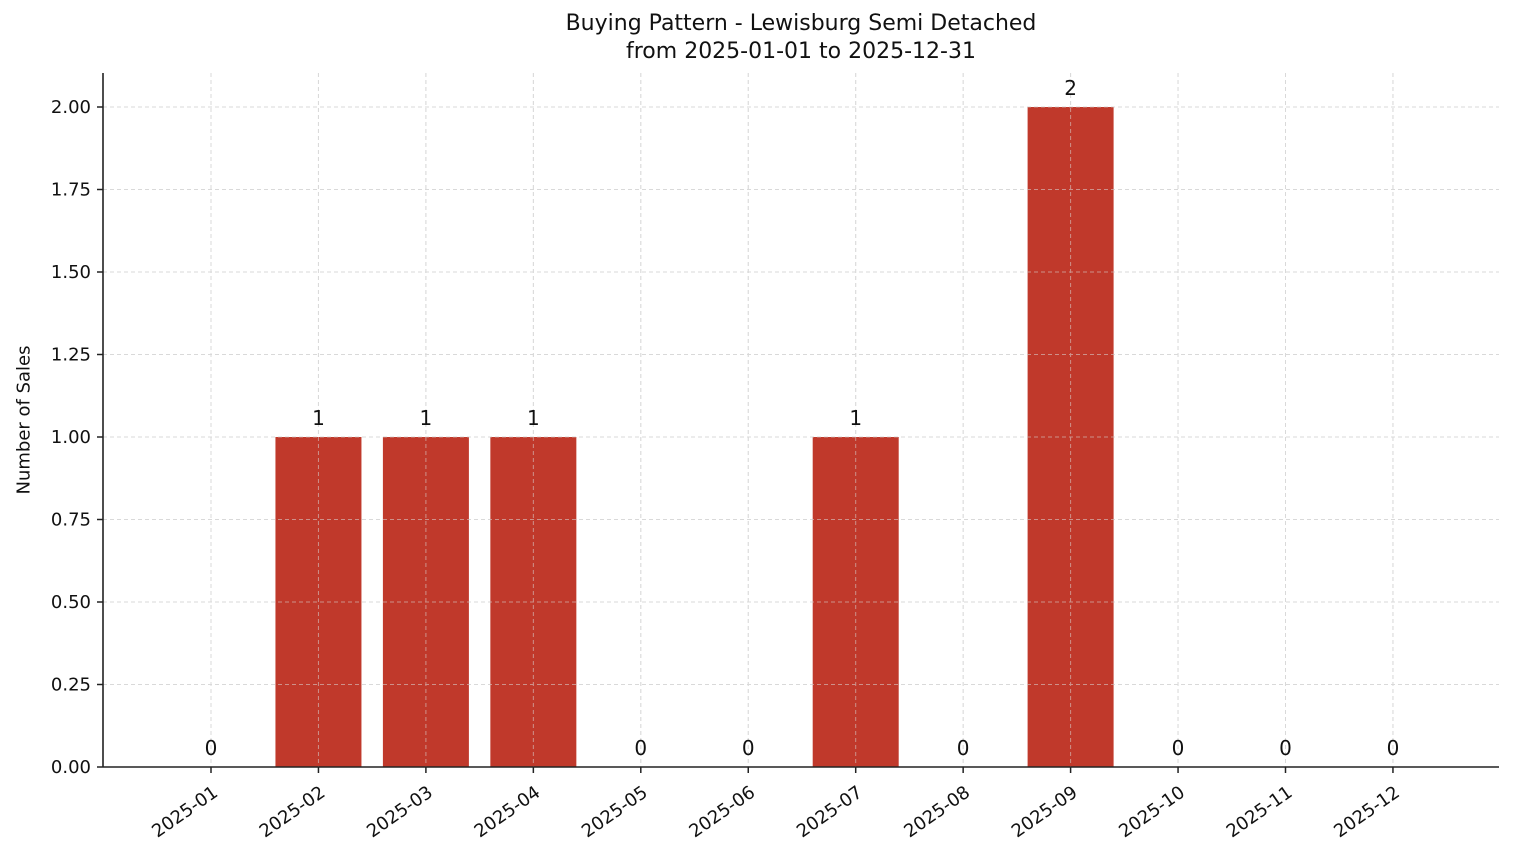 The image size is (1514, 863). What do you see at coordinates (71, 685) in the screenshot?
I see `y-tick-label: 0.25` at bounding box center [71, 685].